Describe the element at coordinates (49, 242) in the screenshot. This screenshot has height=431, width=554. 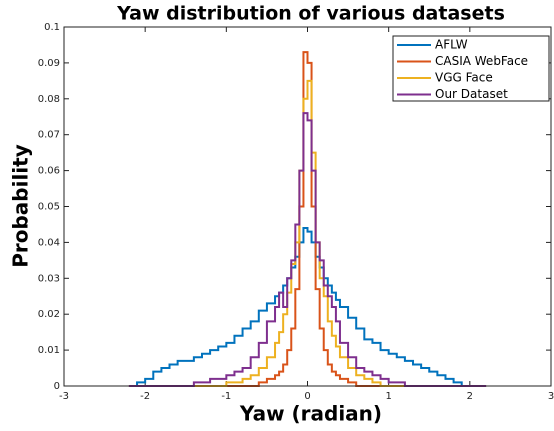
I see `y-tick-label: 0.04` at that location.